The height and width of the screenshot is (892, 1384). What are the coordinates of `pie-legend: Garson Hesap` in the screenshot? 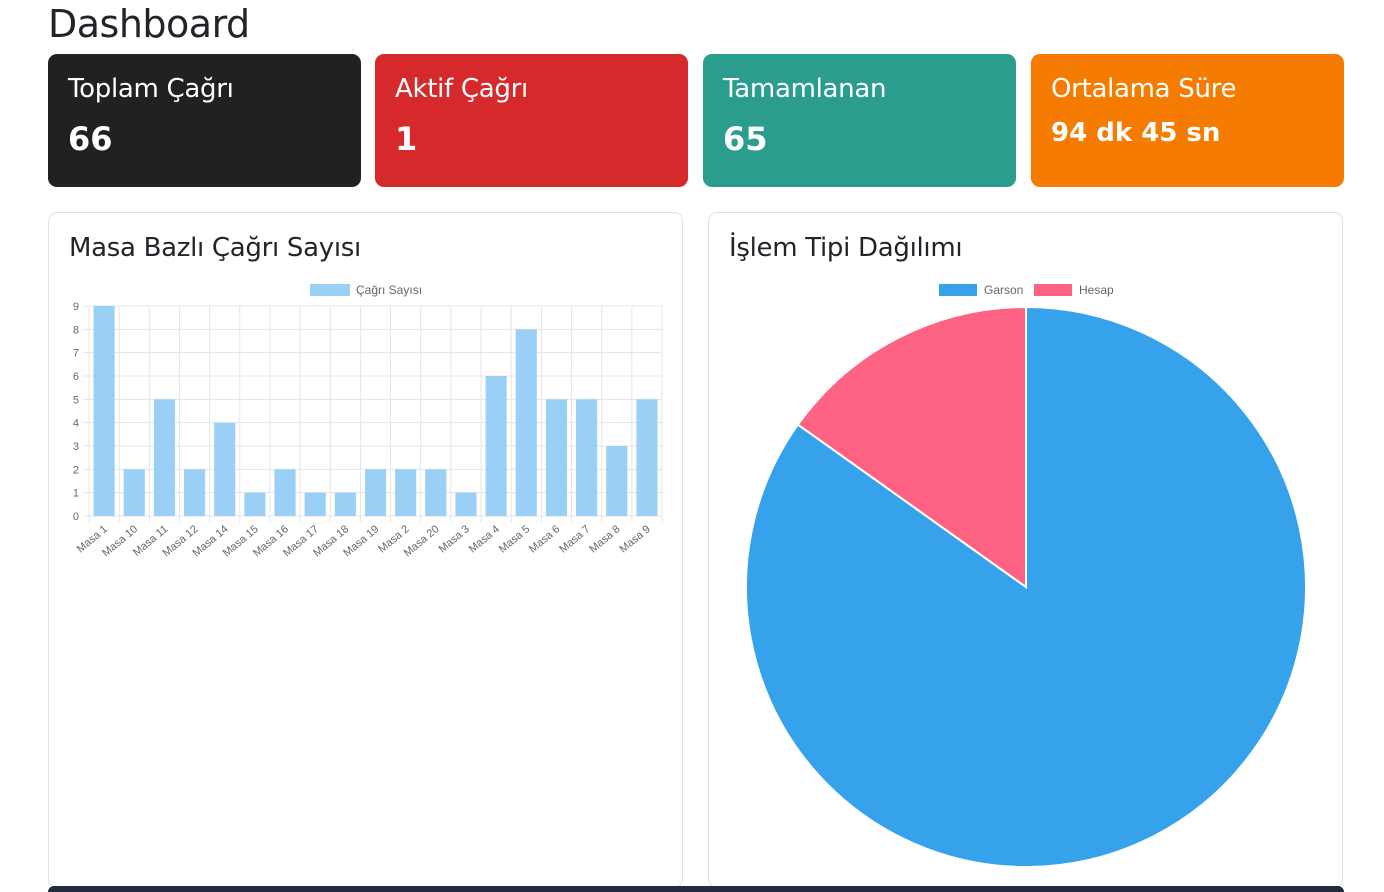 It's located at (1026, 290).